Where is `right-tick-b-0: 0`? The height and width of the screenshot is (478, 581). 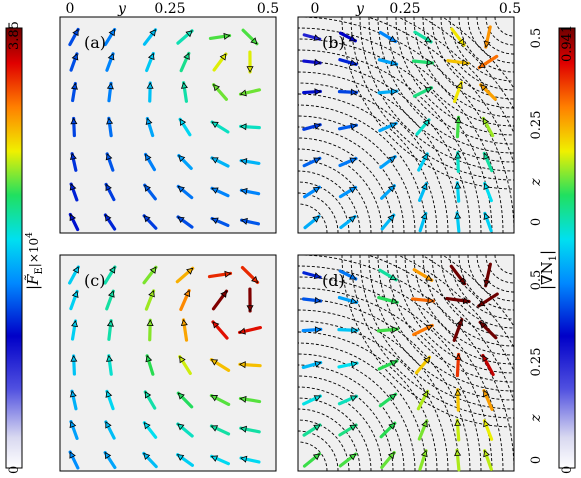 right-tick-b-0: 0 is located at coordinates (536, 222).